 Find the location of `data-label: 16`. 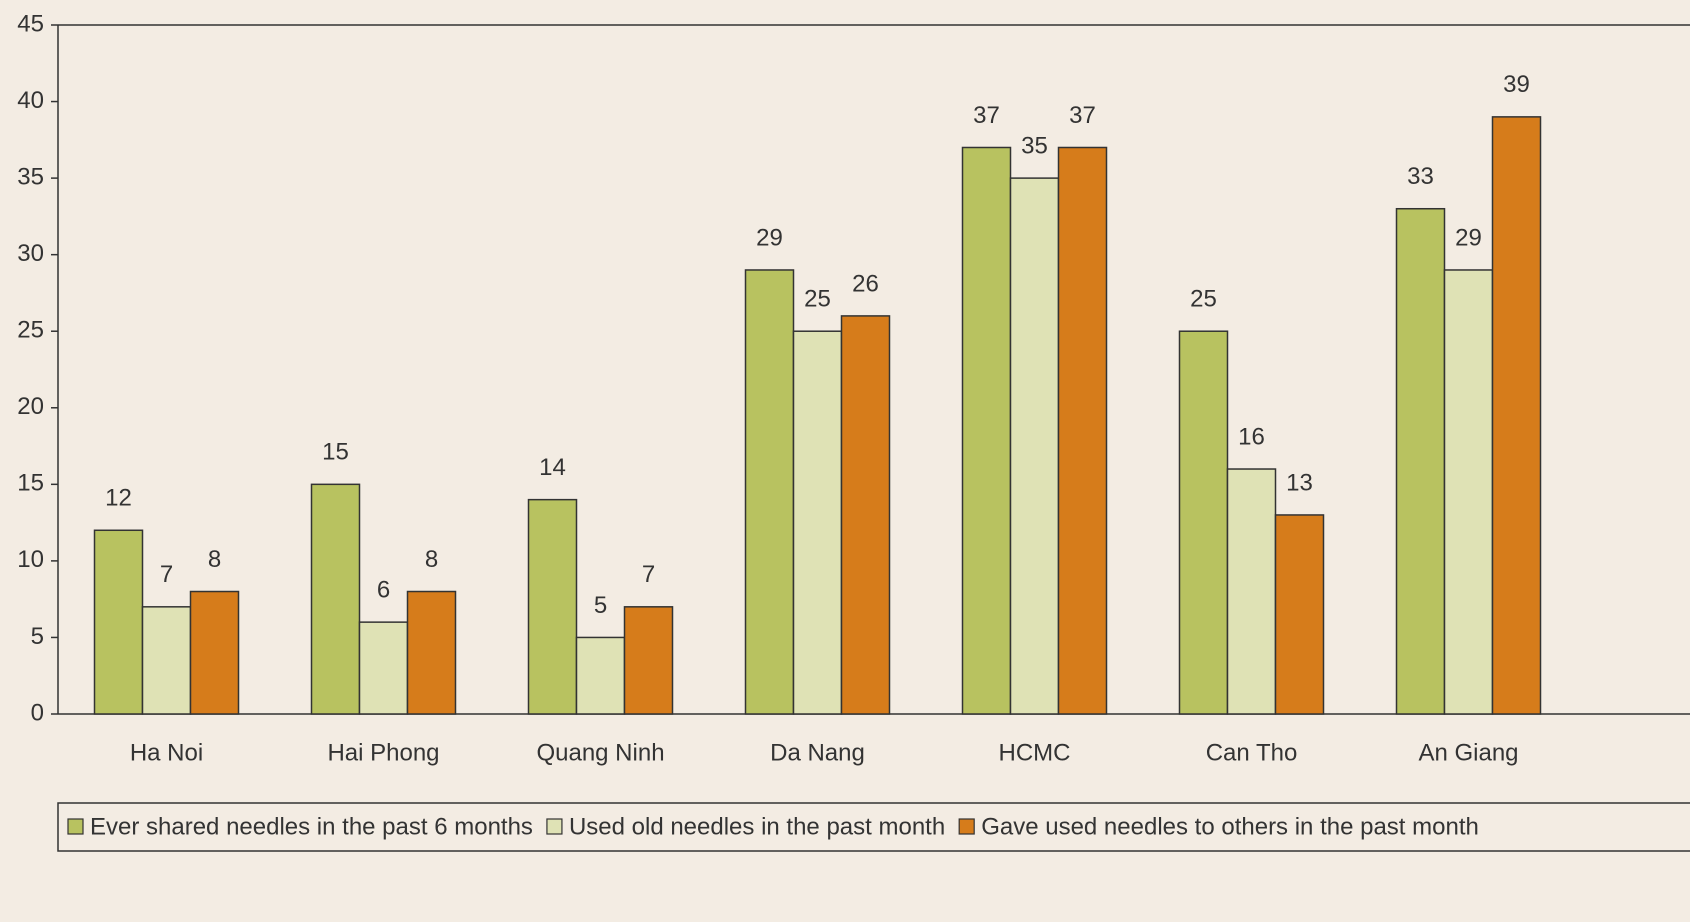

data-label: 16 is located at coordinates (1251, 436).